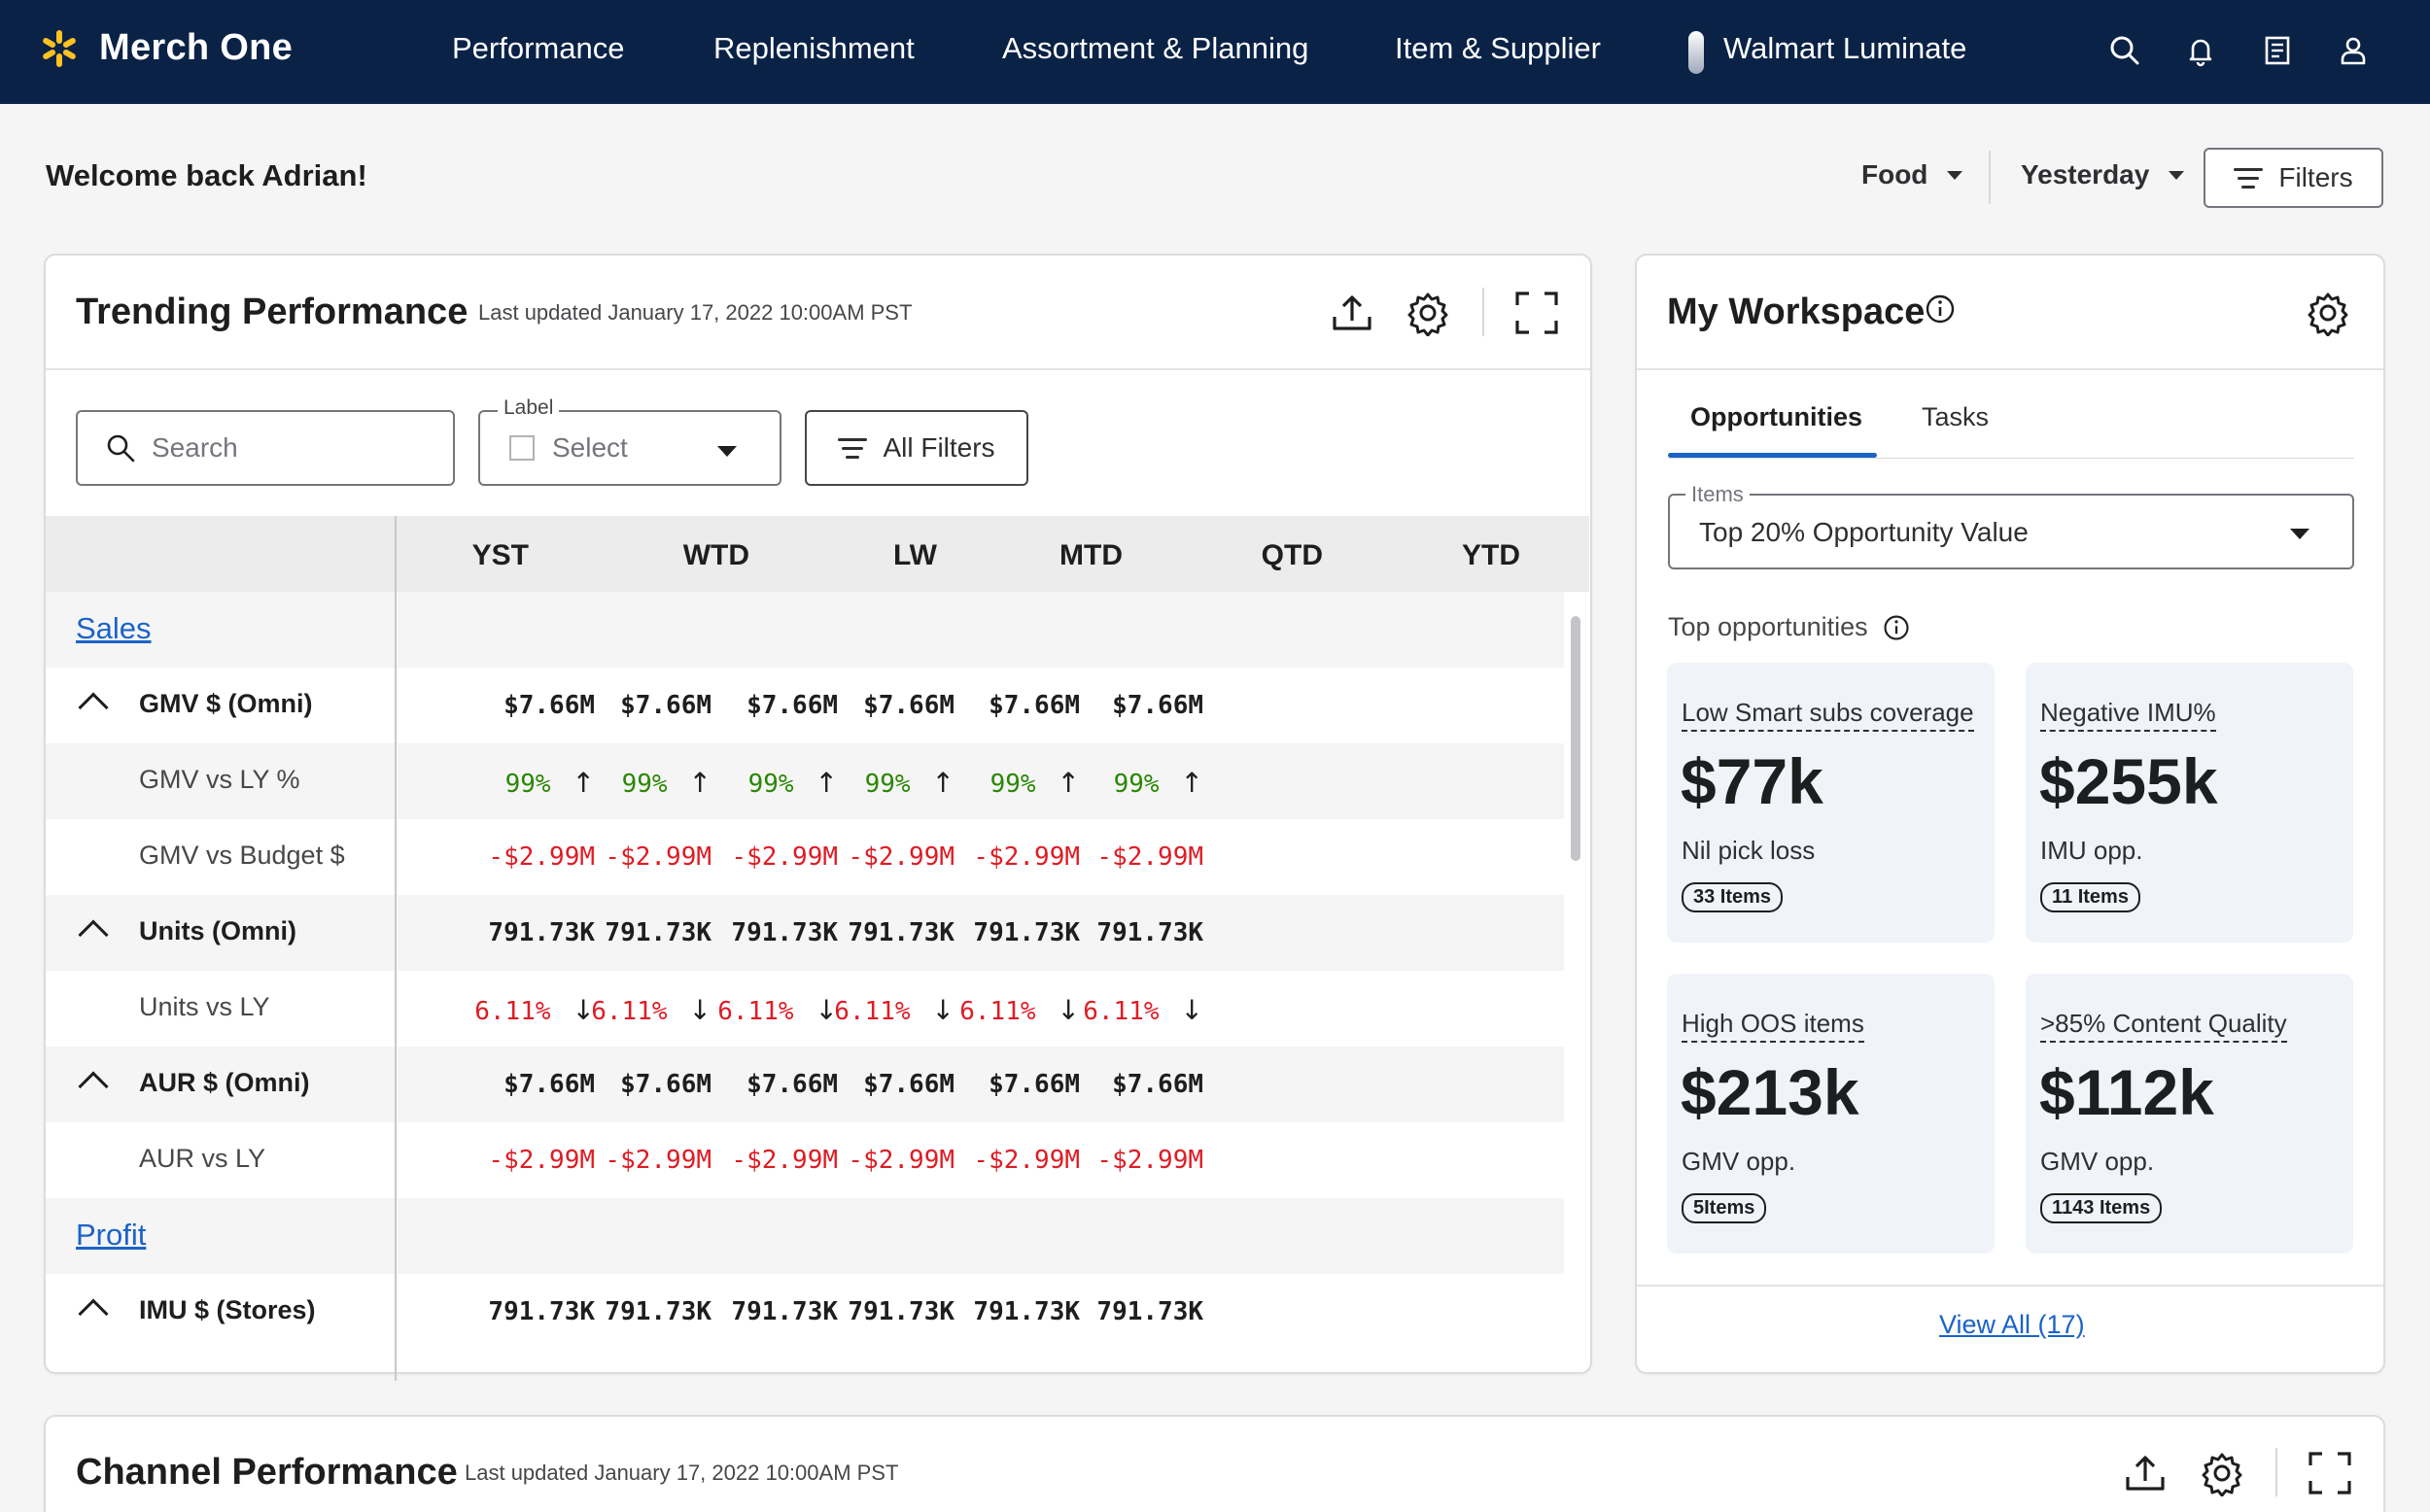 This screenshot has height=1512, width=2430. I want to click on nav-assortment-planning: Assortment & Planning, so click(1155, 48).